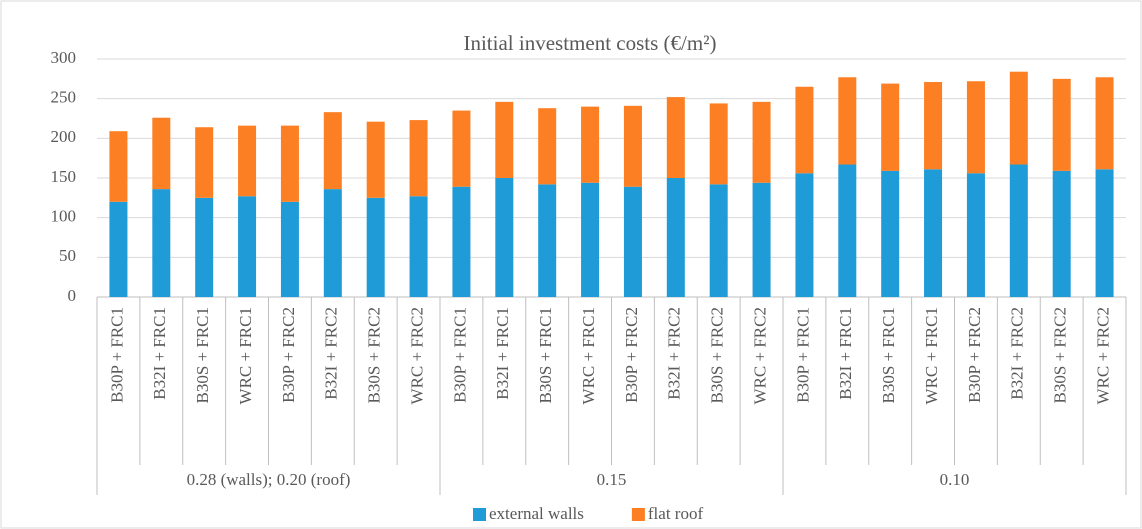 The width and height of the screenshot is (1142, 529). I want to click on group-label: 0.10, so click(955, 479).